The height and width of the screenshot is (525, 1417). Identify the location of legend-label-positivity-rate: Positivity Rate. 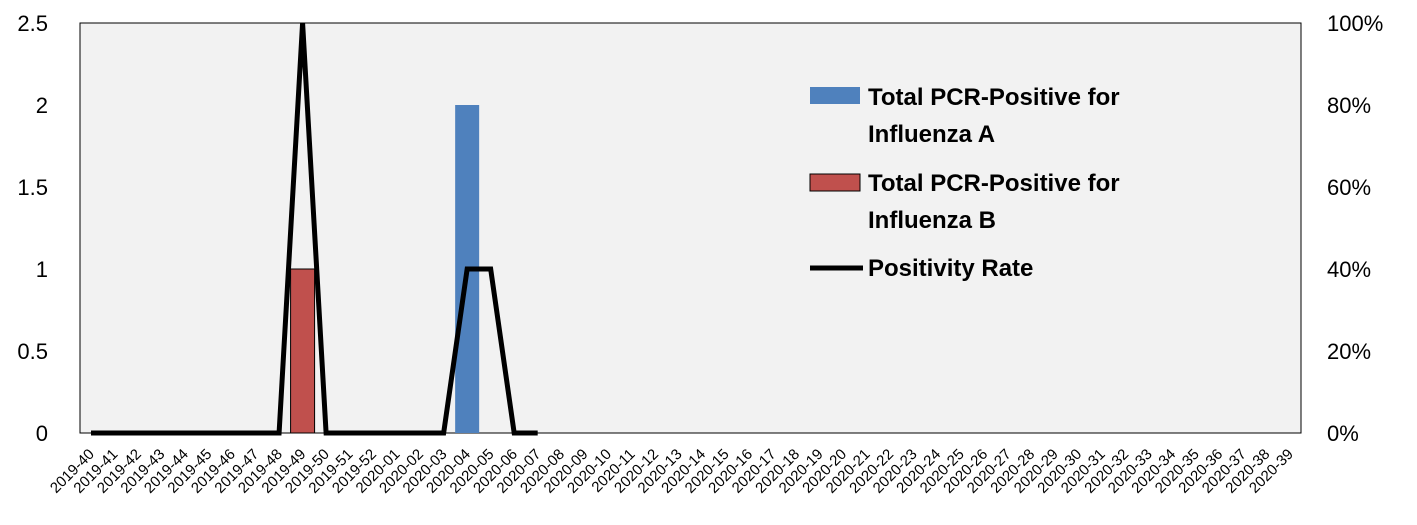
(950, 268).